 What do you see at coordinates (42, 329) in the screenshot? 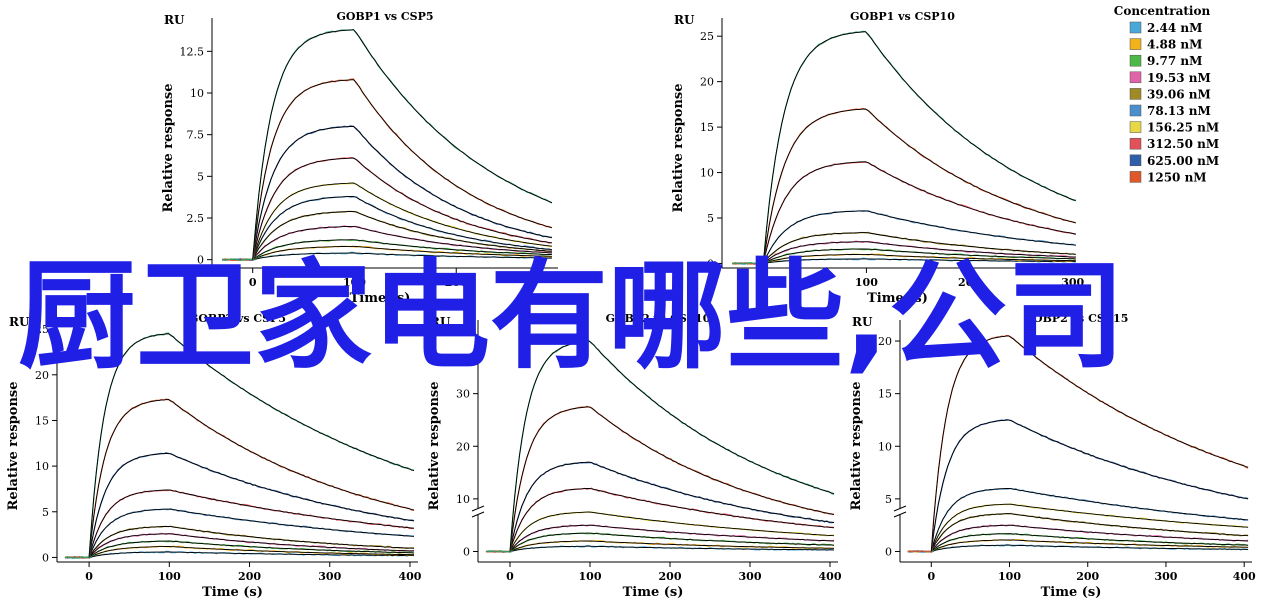
I see `y-tick-label: 25` at bounding box center [42, 329].